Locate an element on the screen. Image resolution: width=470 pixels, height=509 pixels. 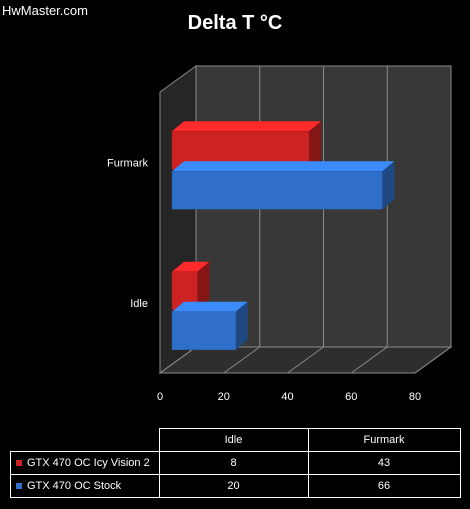
table-cell: 20 is located at coordinates (233, 486).